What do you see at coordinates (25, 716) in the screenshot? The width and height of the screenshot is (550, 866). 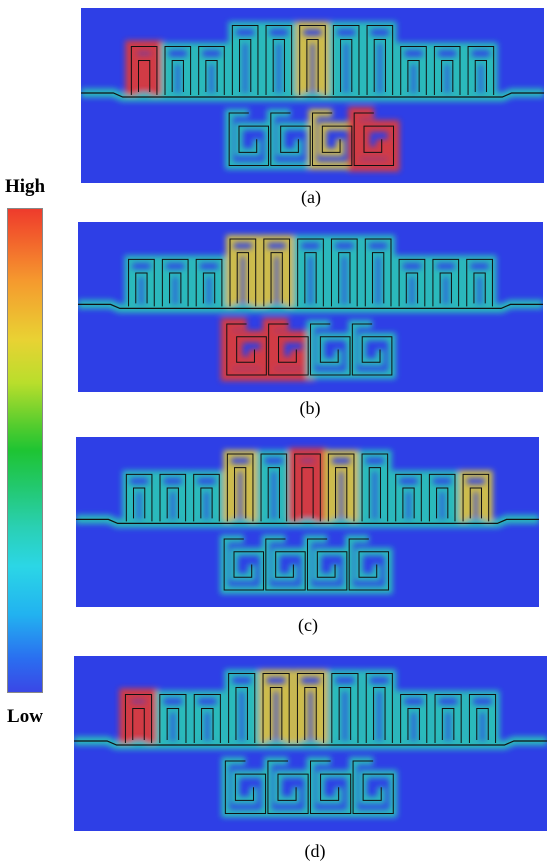 I see `colorbar-low-label: Low` at bounding box center [25, 716].